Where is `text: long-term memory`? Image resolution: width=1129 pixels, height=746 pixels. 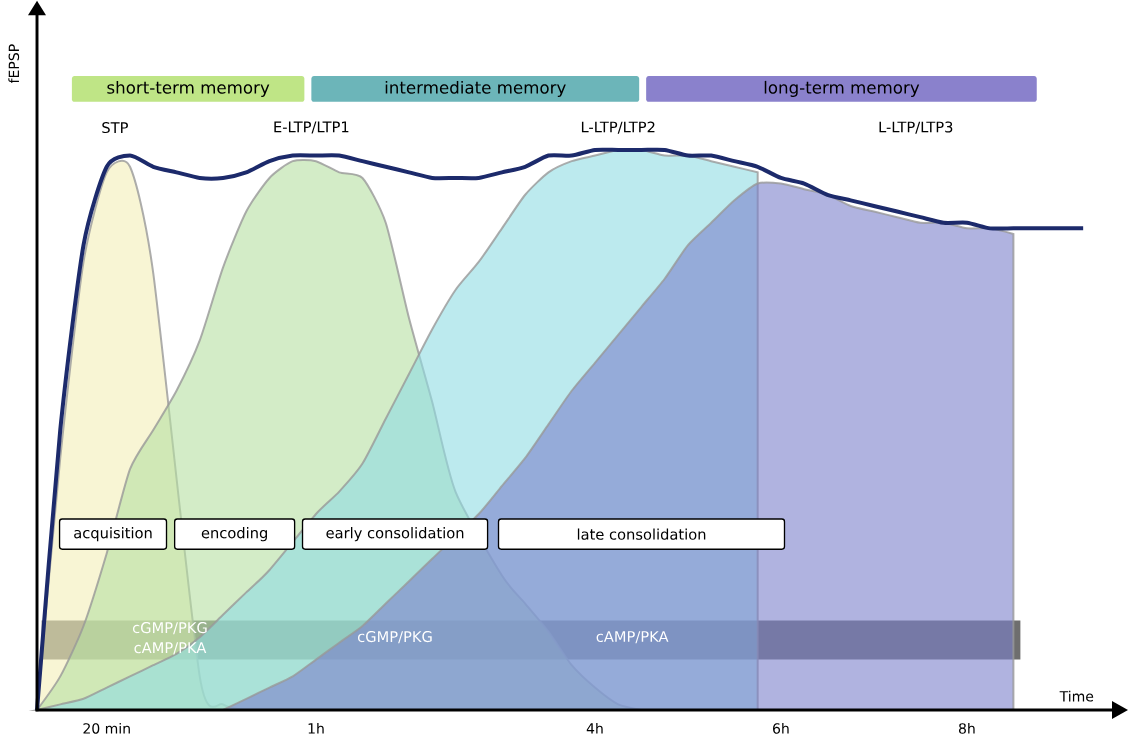 text: long-term memory is located at coordinates (842, 89).